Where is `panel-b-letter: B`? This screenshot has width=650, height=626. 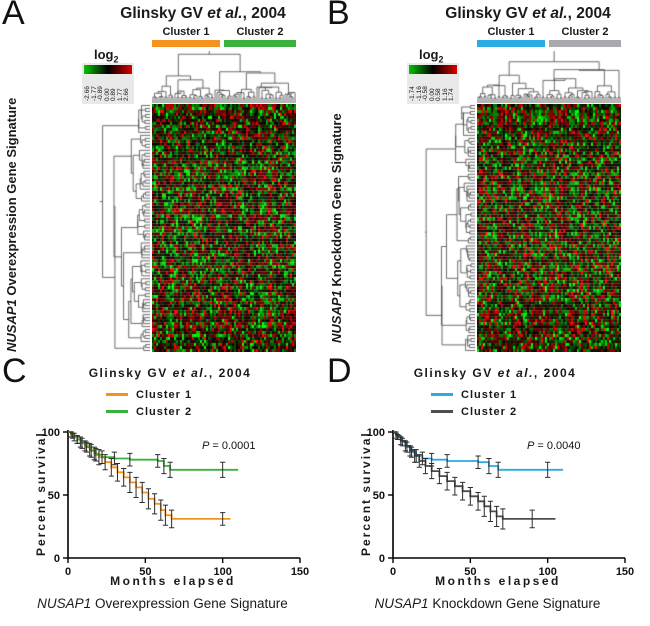
panel-b-letter: B is located at coordinates (338, 16).